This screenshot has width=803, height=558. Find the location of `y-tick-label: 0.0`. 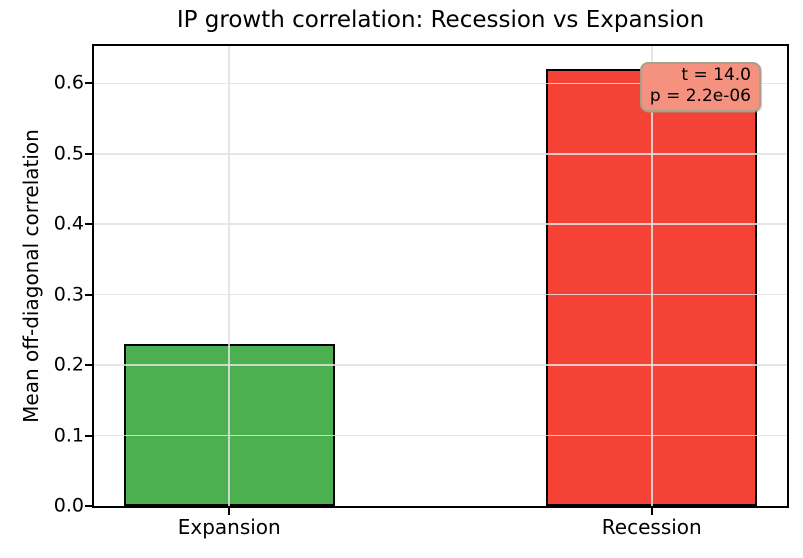

y-tick-label: 0.0 is located at coordinates (68, 505).